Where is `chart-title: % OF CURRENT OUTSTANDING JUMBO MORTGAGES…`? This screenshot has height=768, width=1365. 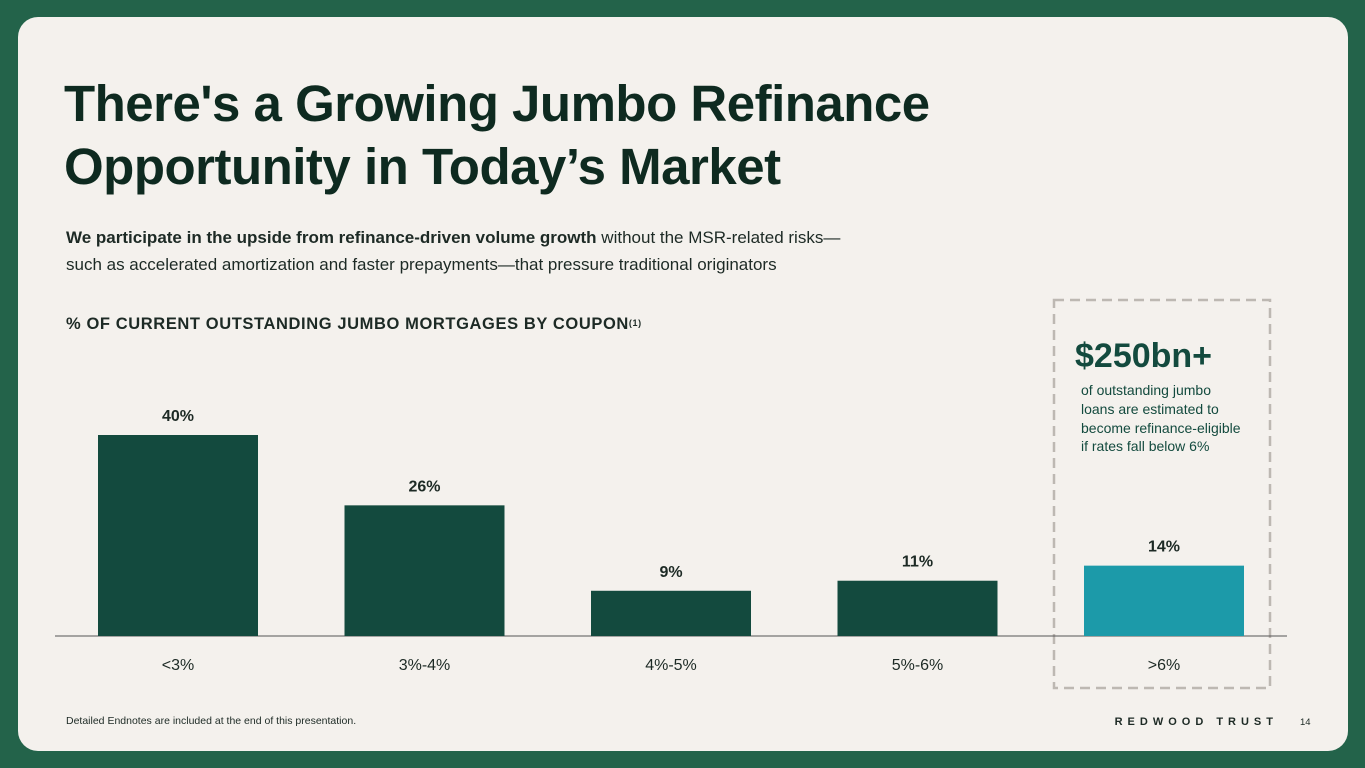 chart-title: % OF CURRENT OUTSTANDING JUMBO MORTGAGES… is located at coordinates (354, 324).